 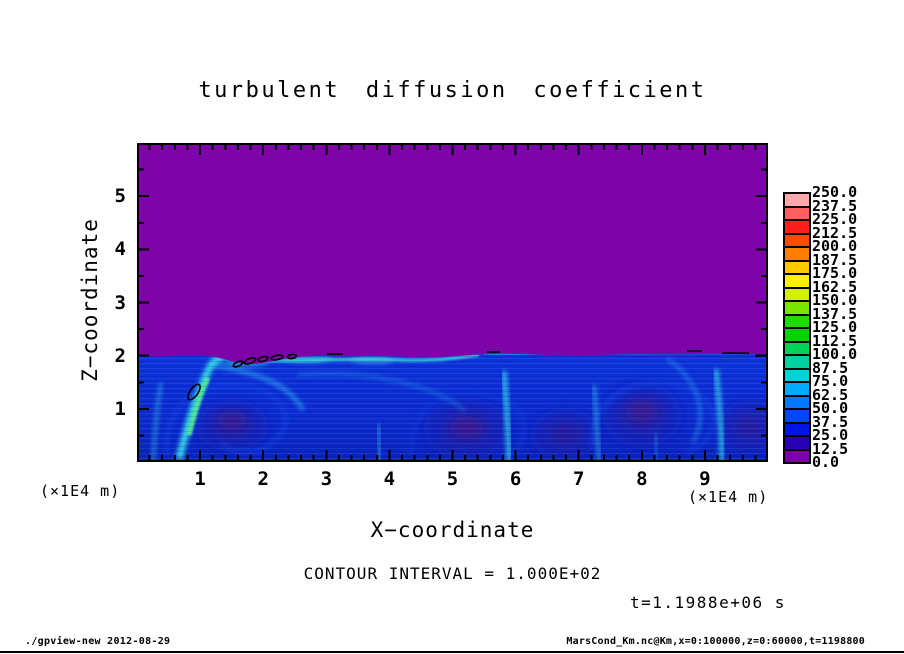 I want to click on x-tick-label: 6, so click(x=515, y=479).